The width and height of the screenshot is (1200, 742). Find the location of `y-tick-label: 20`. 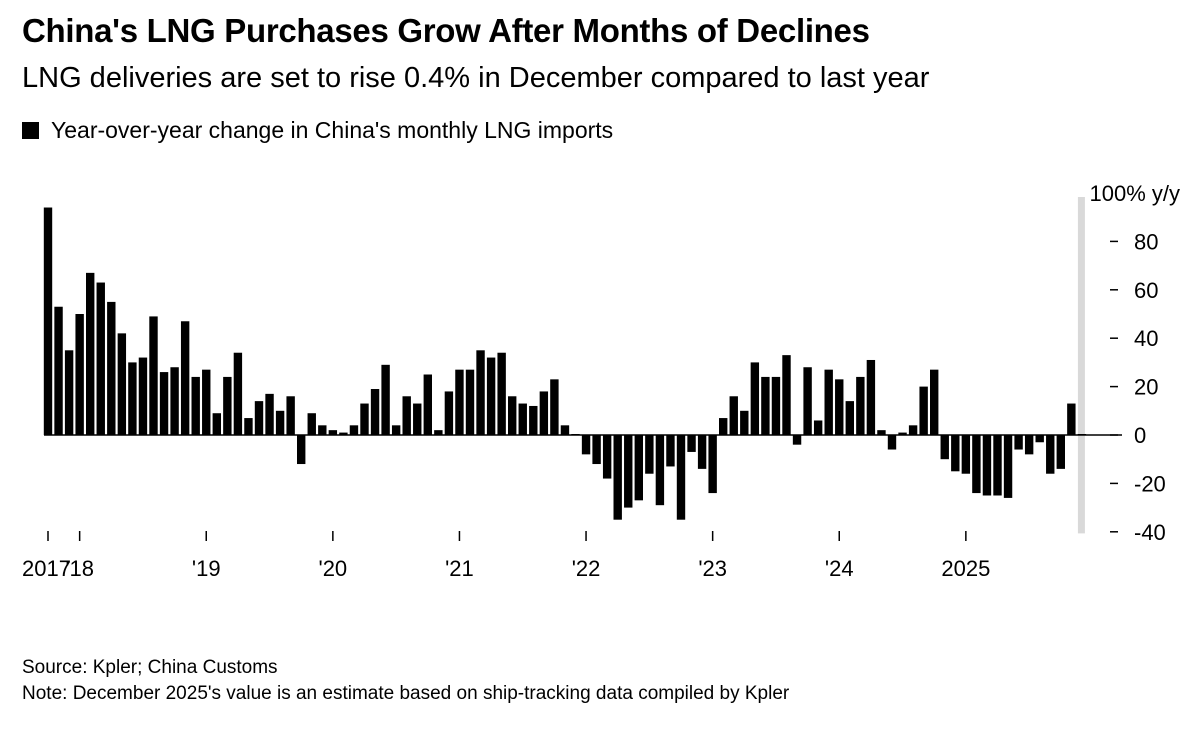

y-tick-label: 20 is located at coordinates (1146, 387).